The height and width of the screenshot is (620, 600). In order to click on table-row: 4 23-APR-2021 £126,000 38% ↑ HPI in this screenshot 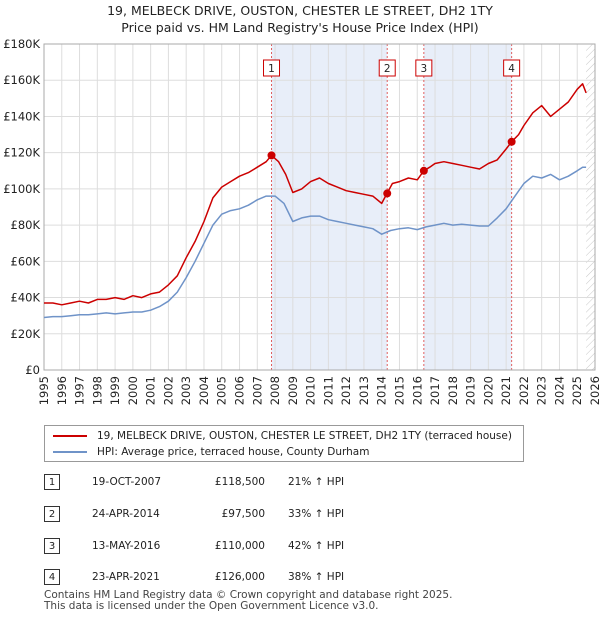, I will do `click(244, 577)`.